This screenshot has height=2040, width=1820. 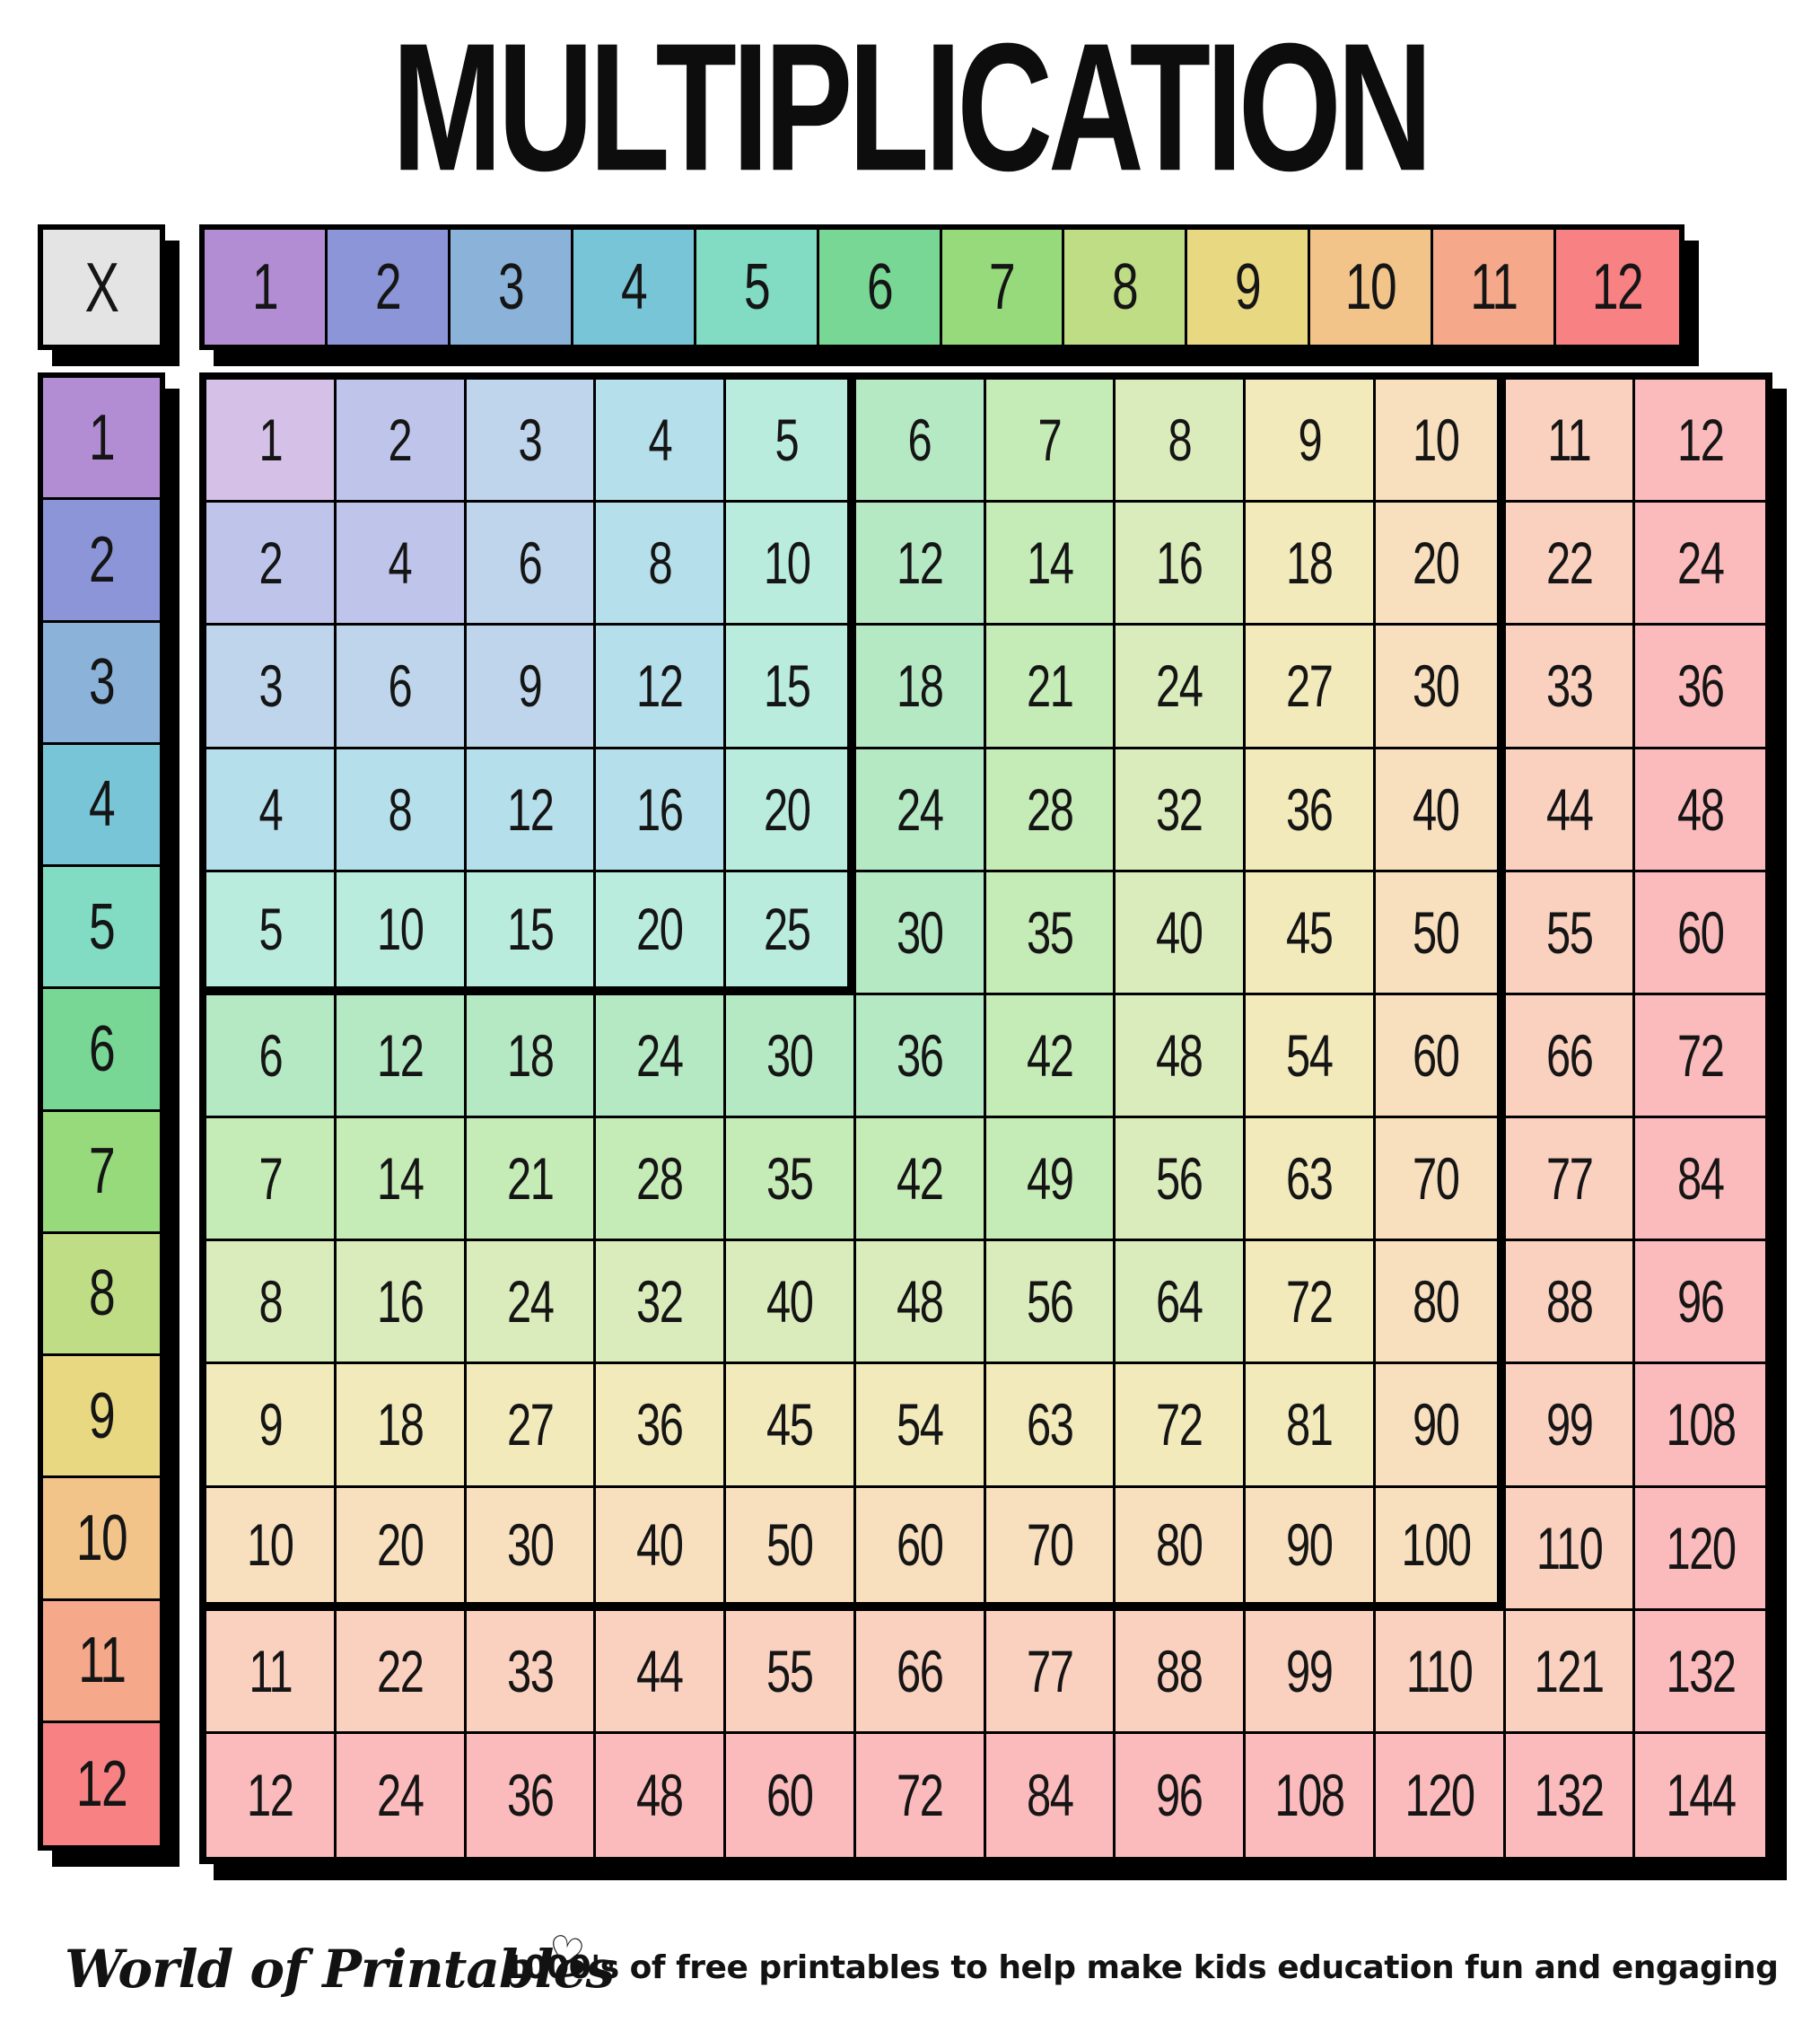 What do you see at coordinates (102, 929) in the screenshot?
I see `row-header-cell: 5` at bounding box center [102, 929].